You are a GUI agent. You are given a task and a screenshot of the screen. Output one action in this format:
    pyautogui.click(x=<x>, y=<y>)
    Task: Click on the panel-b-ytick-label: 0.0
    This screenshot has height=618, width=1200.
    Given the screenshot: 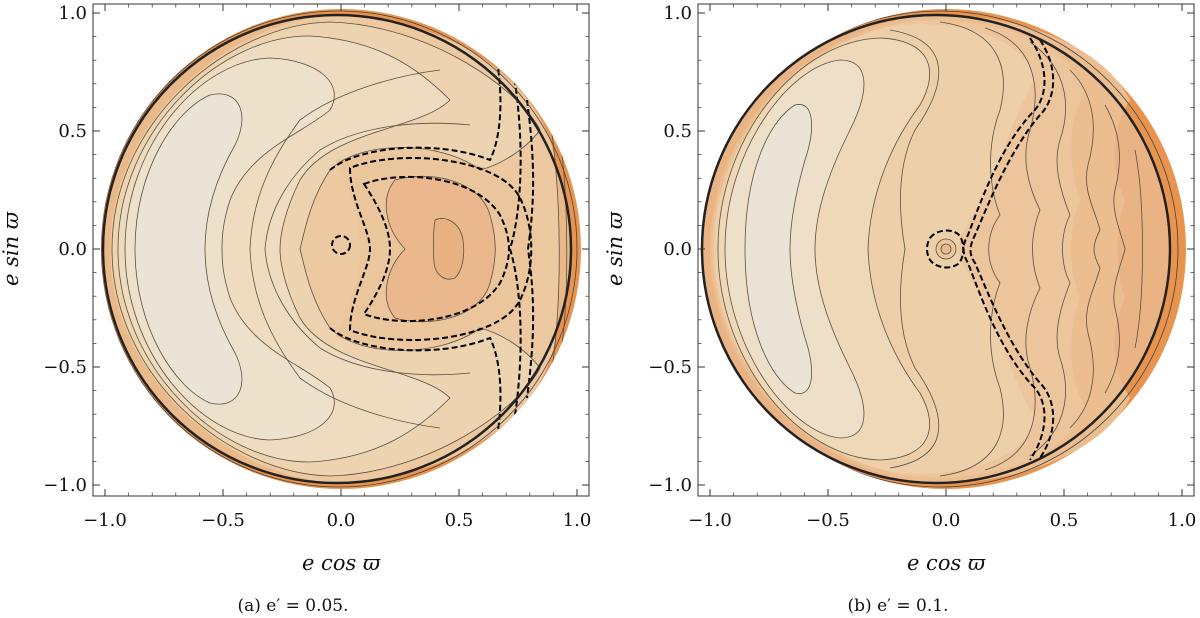 What is the action you would take?
    pyautogui.click(x=677, y=249)
    